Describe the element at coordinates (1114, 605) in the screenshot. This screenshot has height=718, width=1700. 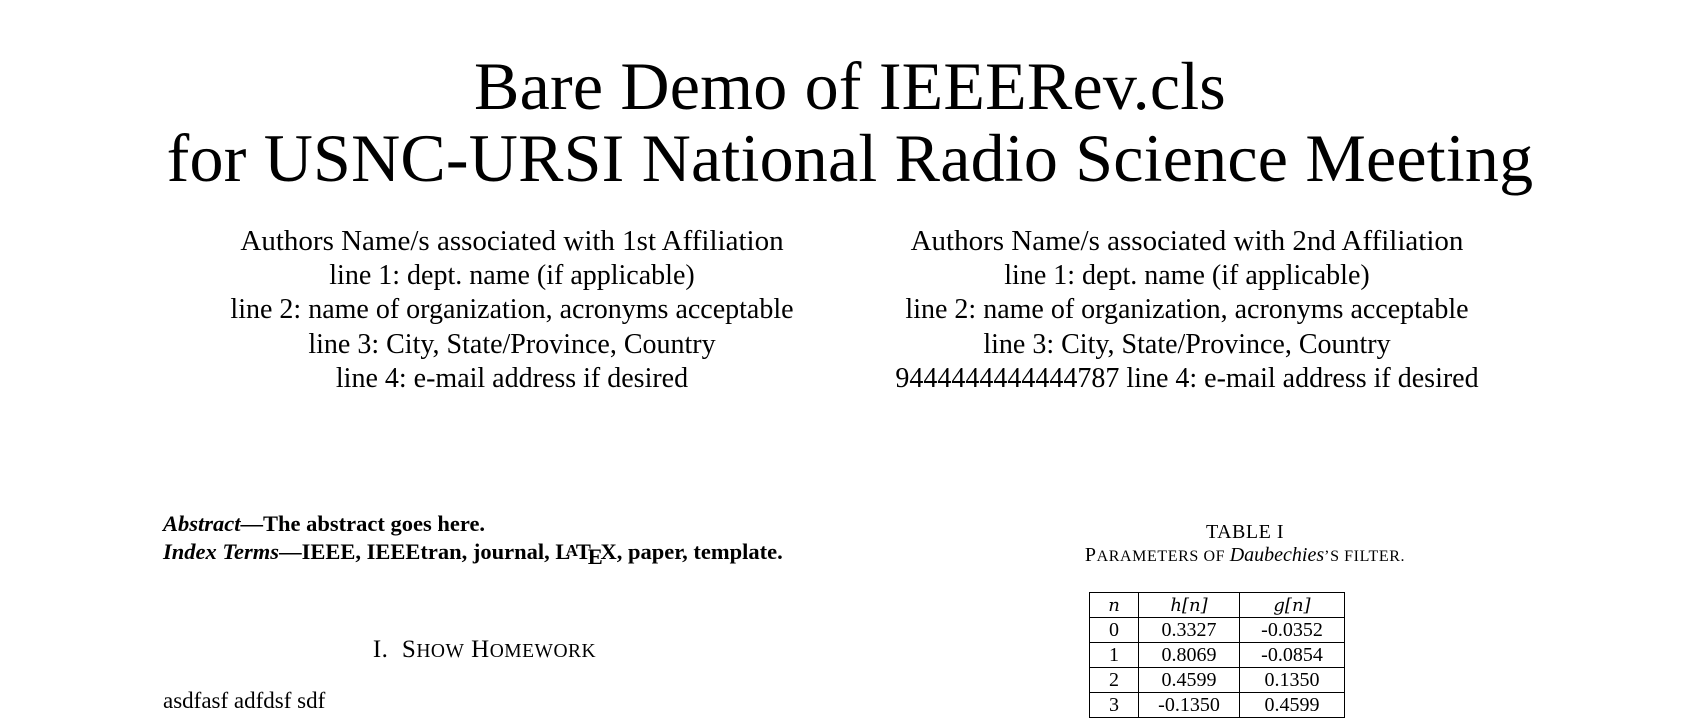
I see `column-header: n` at that location.